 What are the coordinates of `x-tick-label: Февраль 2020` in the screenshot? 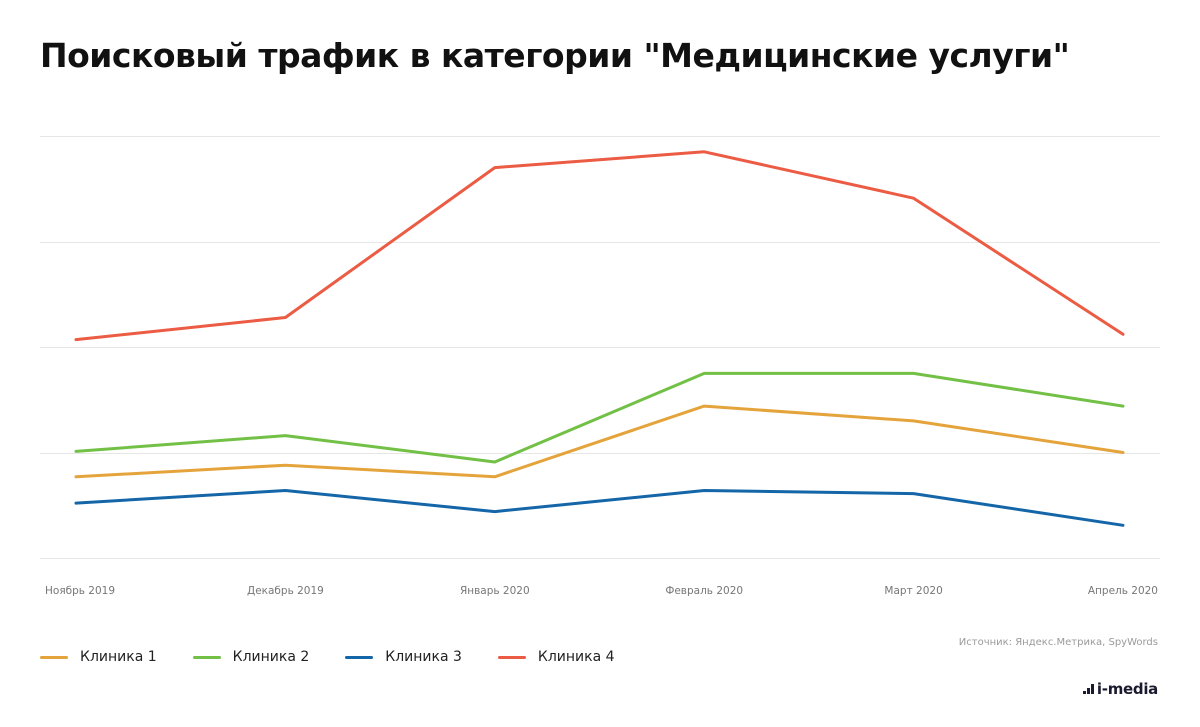 It's located at (704, 591).